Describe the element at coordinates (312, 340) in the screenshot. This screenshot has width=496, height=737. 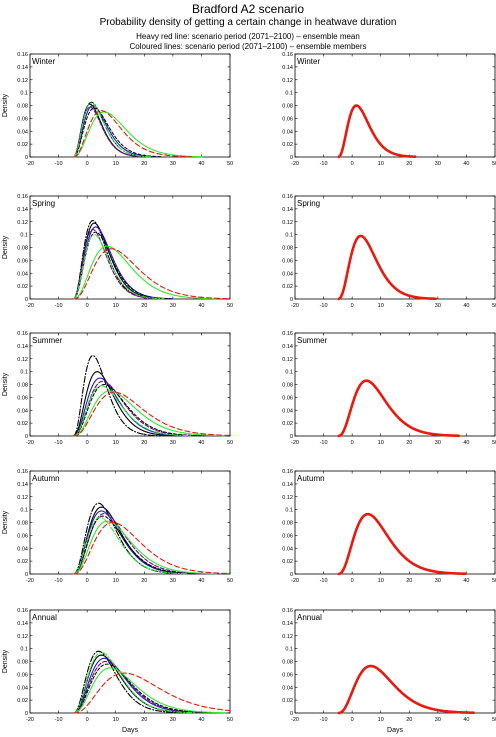
I see `season-label: Summer` at that location.